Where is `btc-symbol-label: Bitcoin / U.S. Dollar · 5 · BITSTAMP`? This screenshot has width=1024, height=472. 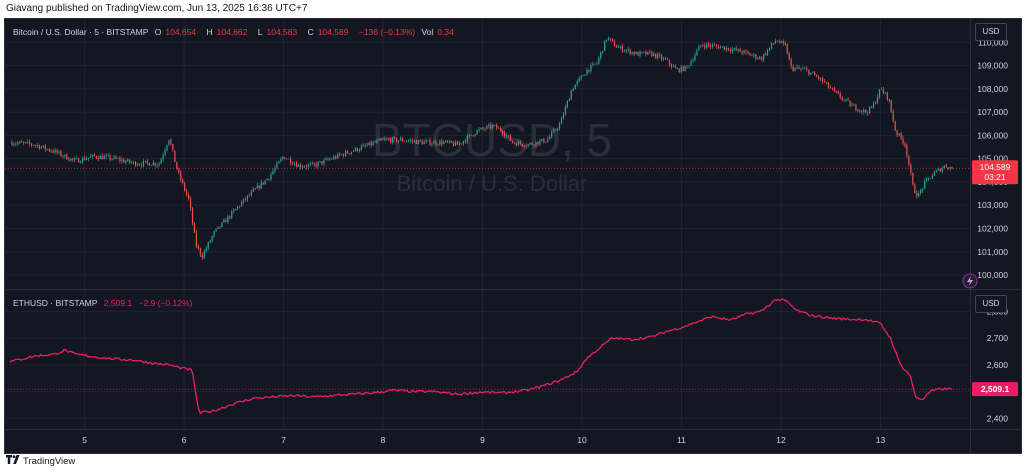 btc-symbol-label: Bitcoin / U.S. Dollar · 5 · BITSTAMP is located at coordinates (81, 32).